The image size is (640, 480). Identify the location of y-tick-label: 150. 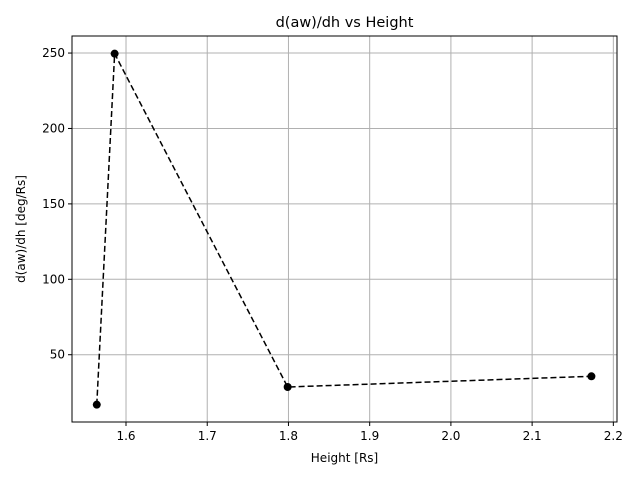
(53, 204).